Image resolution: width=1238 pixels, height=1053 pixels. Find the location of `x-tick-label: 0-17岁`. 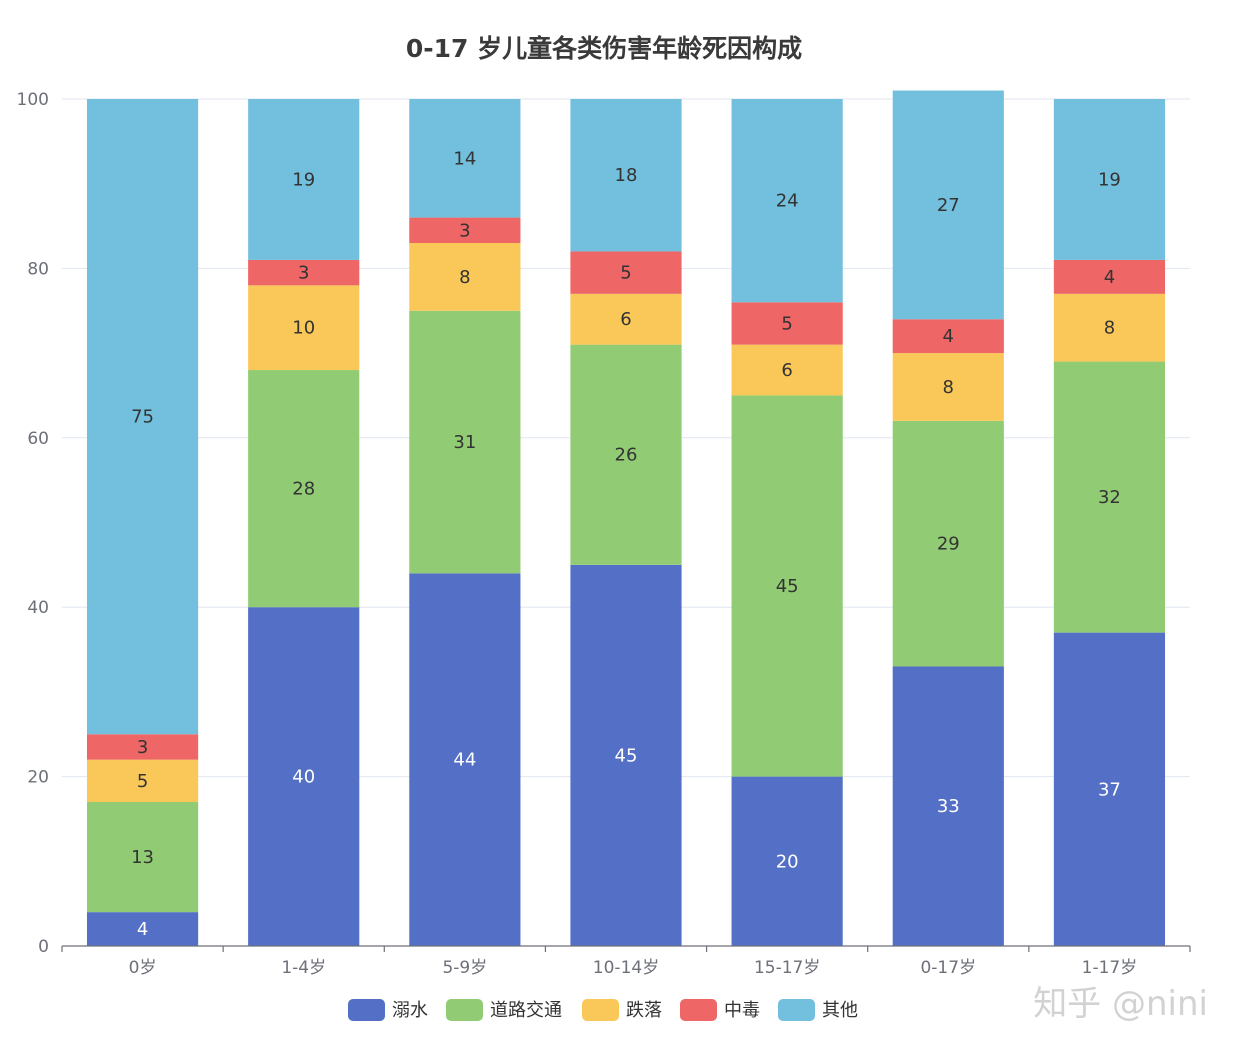

x-tick-label: 0-17岁 is located at coordinates (948, 968).